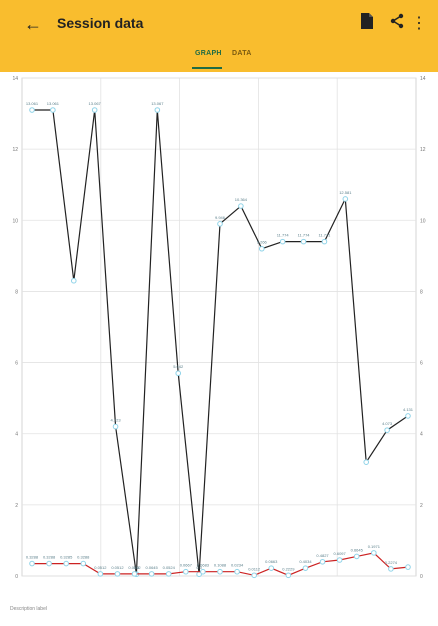  I want to click on y-tick-label-right: 6, so click(421, 364).